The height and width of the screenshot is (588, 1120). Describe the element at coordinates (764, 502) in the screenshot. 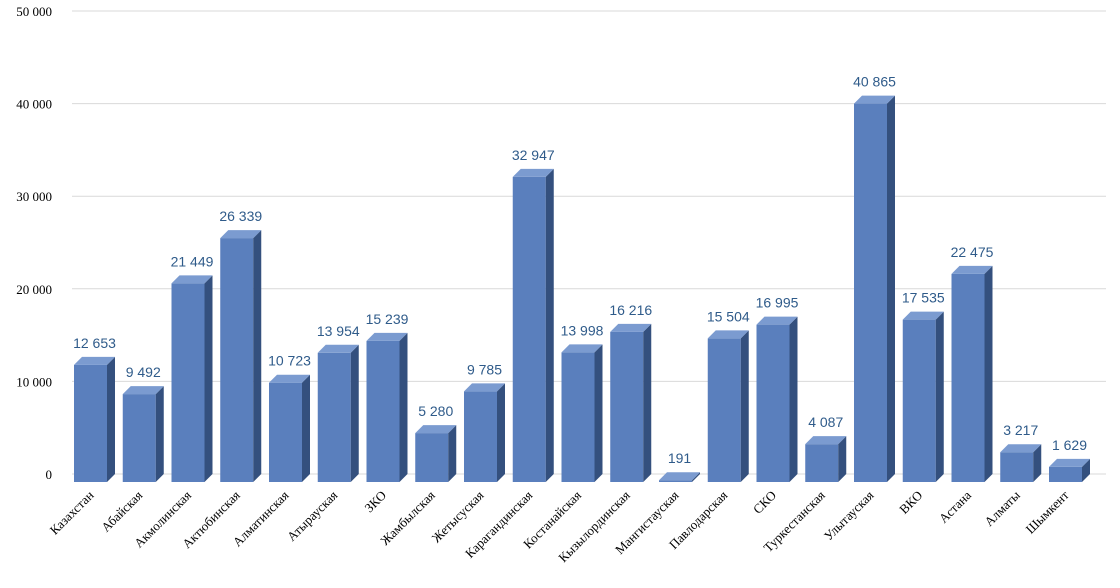

I see `x-tick-label: СКО` at that location.